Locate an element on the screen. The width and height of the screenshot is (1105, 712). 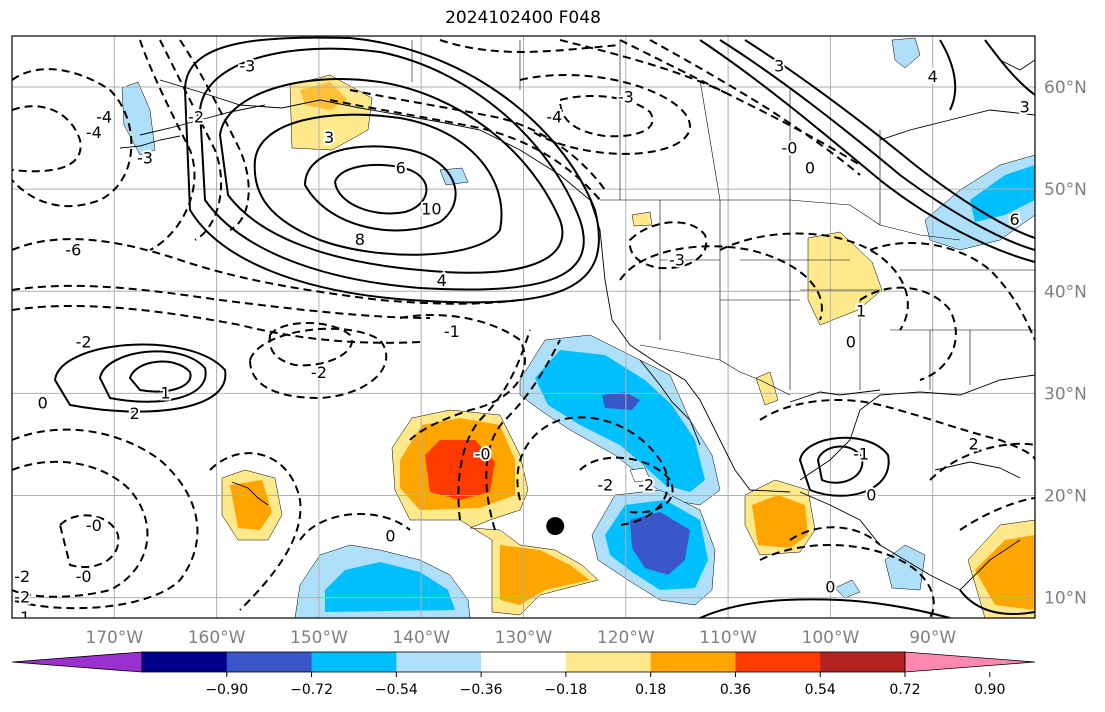
longitude-label: 90°W is located at coordinates (932, 638).